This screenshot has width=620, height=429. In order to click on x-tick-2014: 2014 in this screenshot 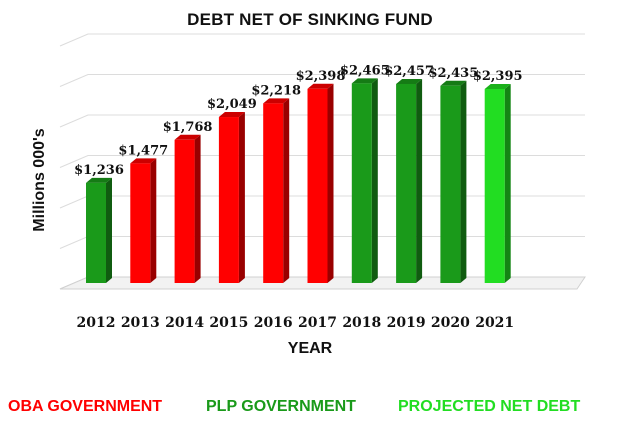, I will do `click(184, 323)`.